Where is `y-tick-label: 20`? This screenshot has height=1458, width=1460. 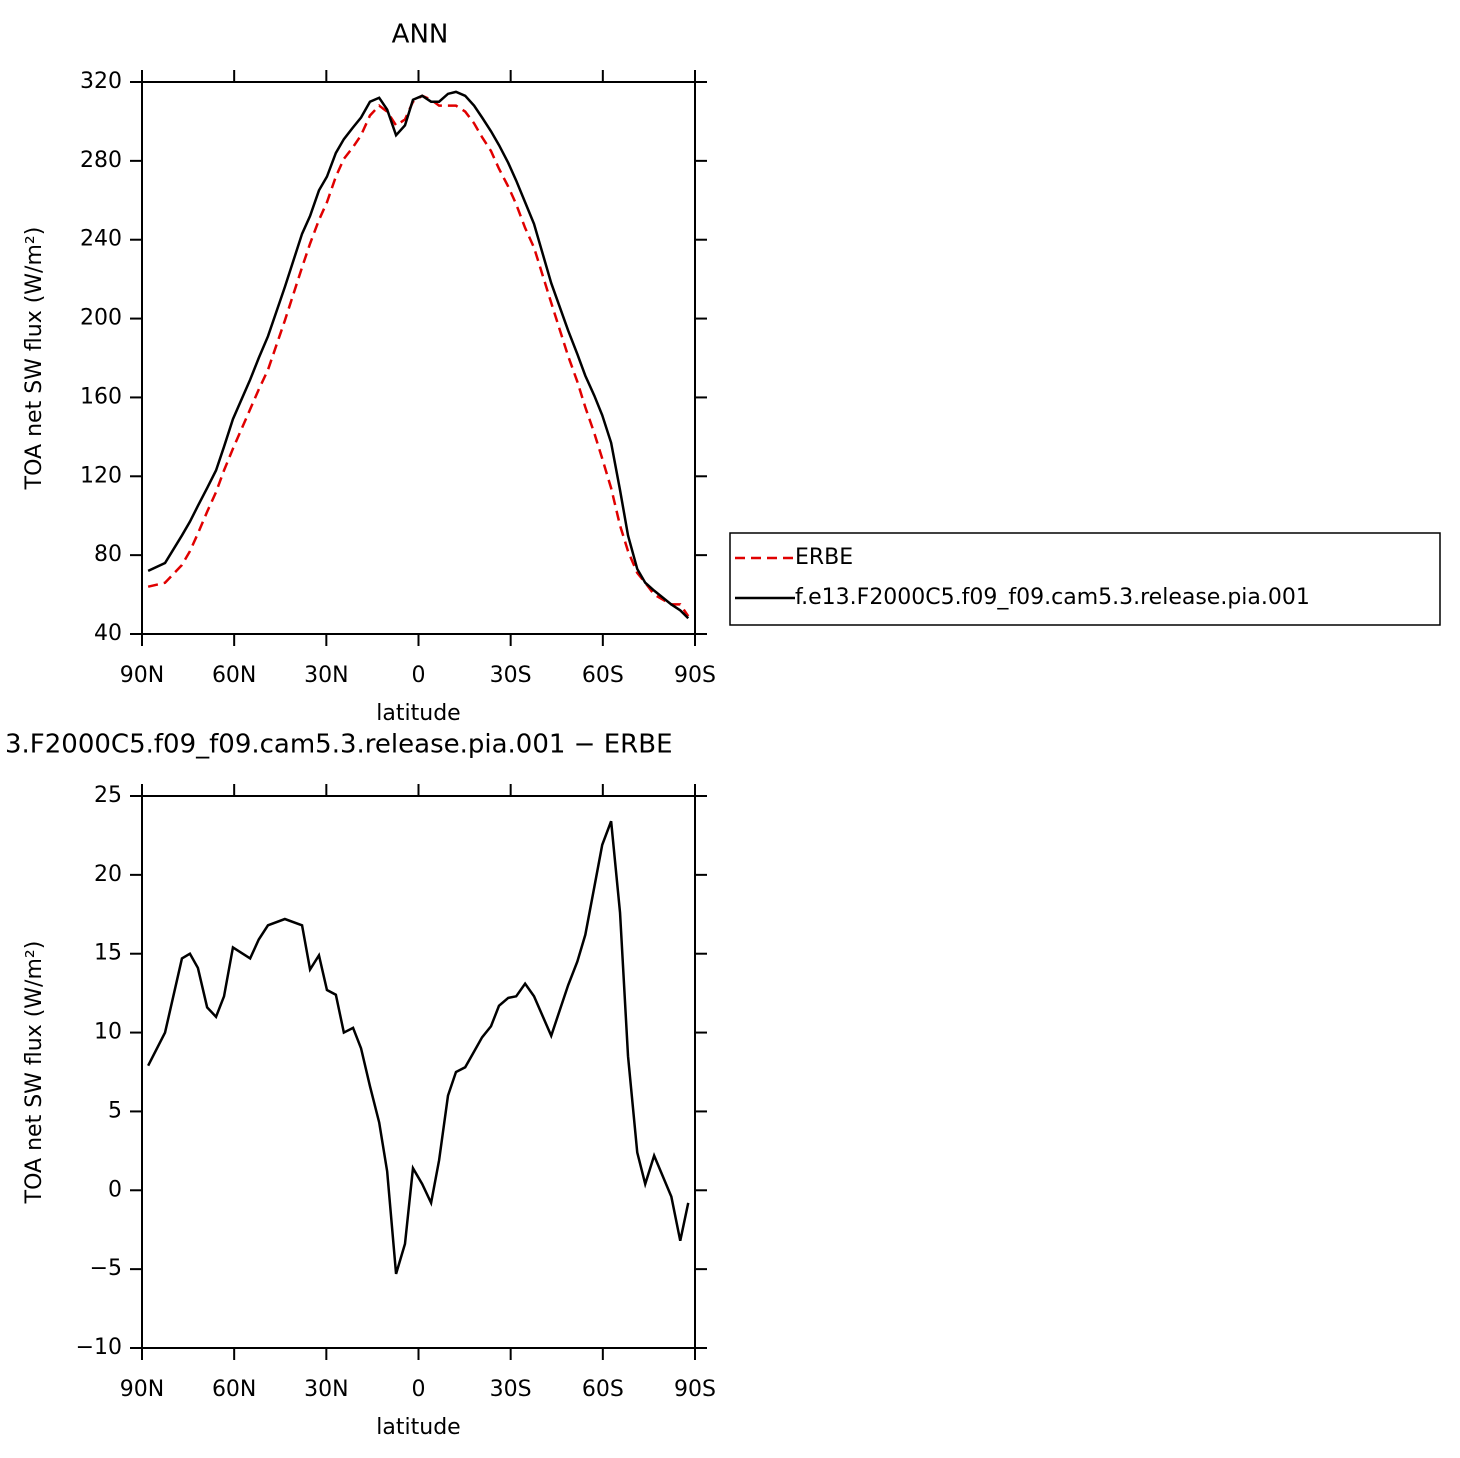 y-tick-label: 20 is located at coordinates (108, 874).